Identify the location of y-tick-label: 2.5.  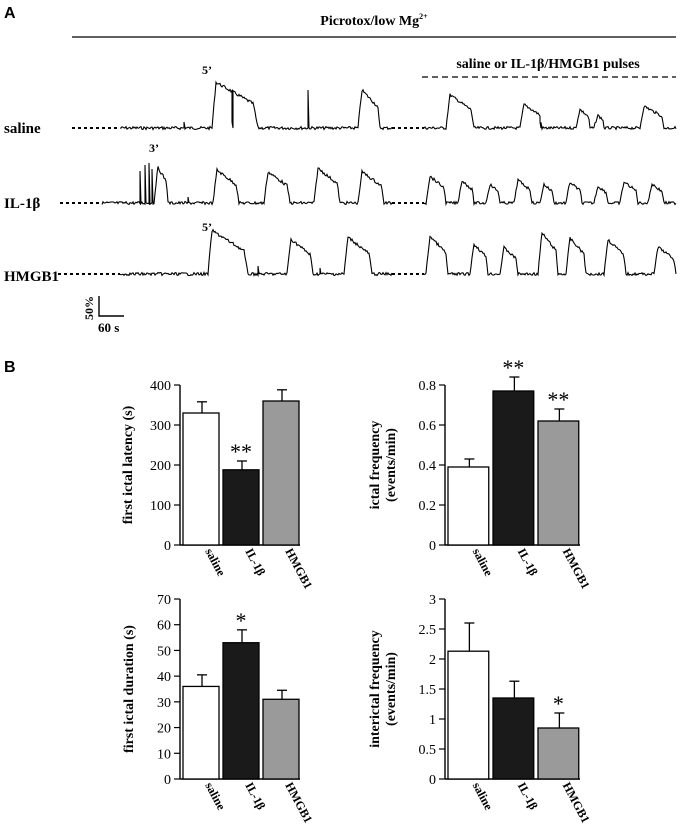
(428, 630).